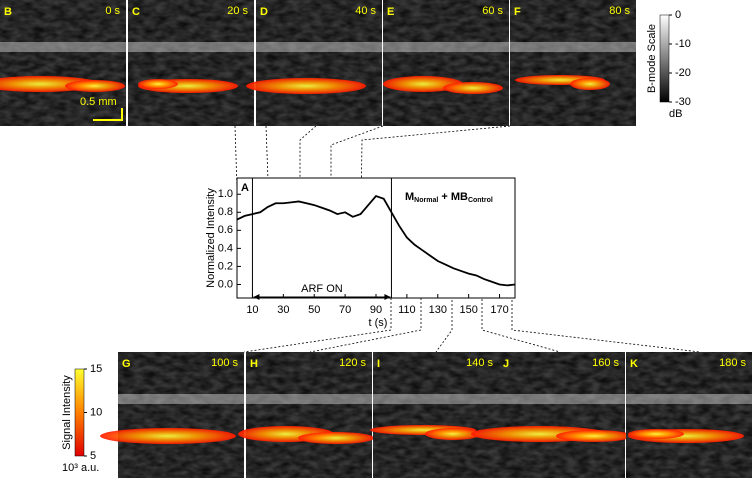 This screenshot has height=481, width=755. I want to click on panel-time: 60 s, so click(492, 11).